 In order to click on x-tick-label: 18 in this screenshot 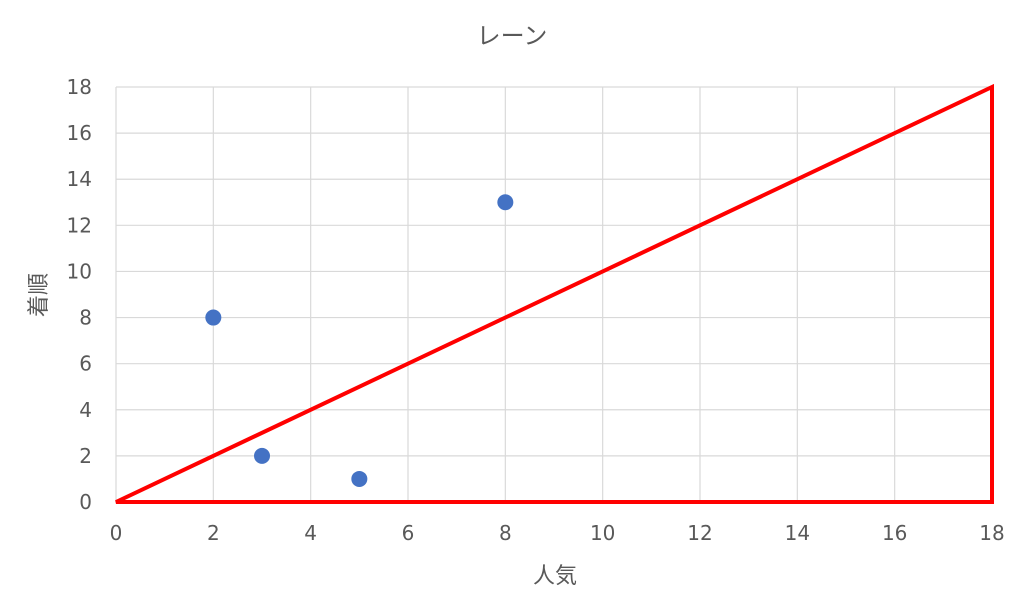, I will do `click(991, 533)`.